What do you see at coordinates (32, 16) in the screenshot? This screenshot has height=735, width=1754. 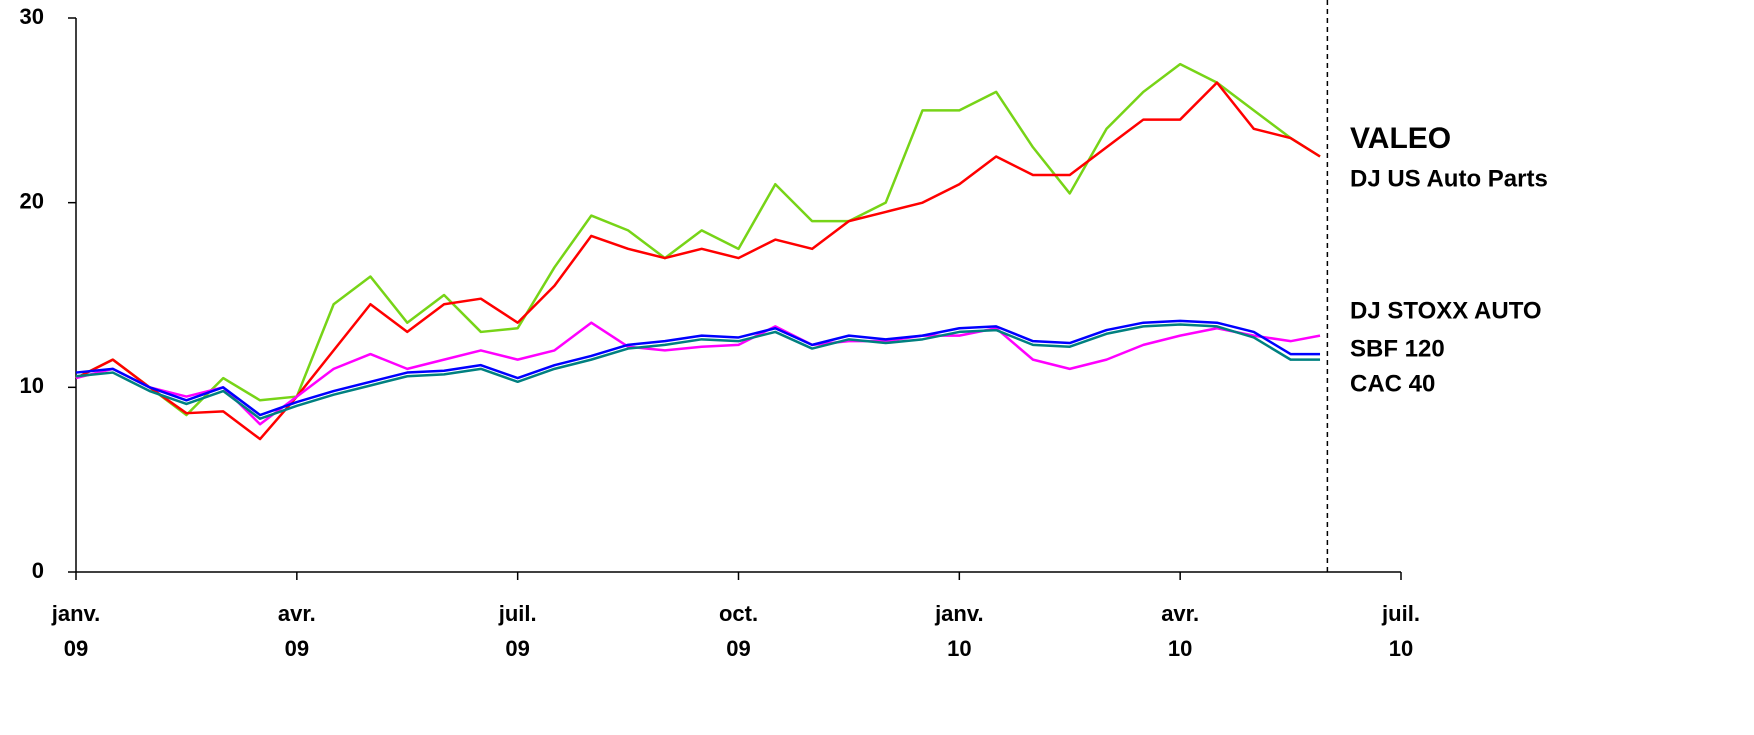 I see `y-tick-label: 30` at bounding box center [32, 16].